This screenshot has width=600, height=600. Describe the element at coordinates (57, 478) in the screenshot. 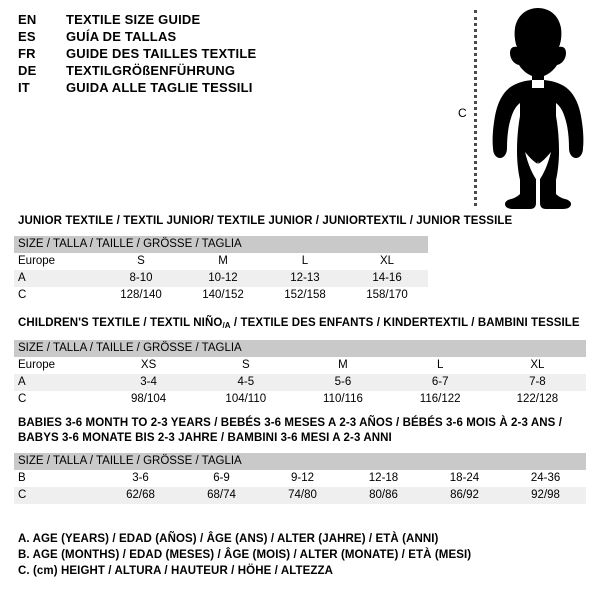

I see `table-row-label: B` at that location.